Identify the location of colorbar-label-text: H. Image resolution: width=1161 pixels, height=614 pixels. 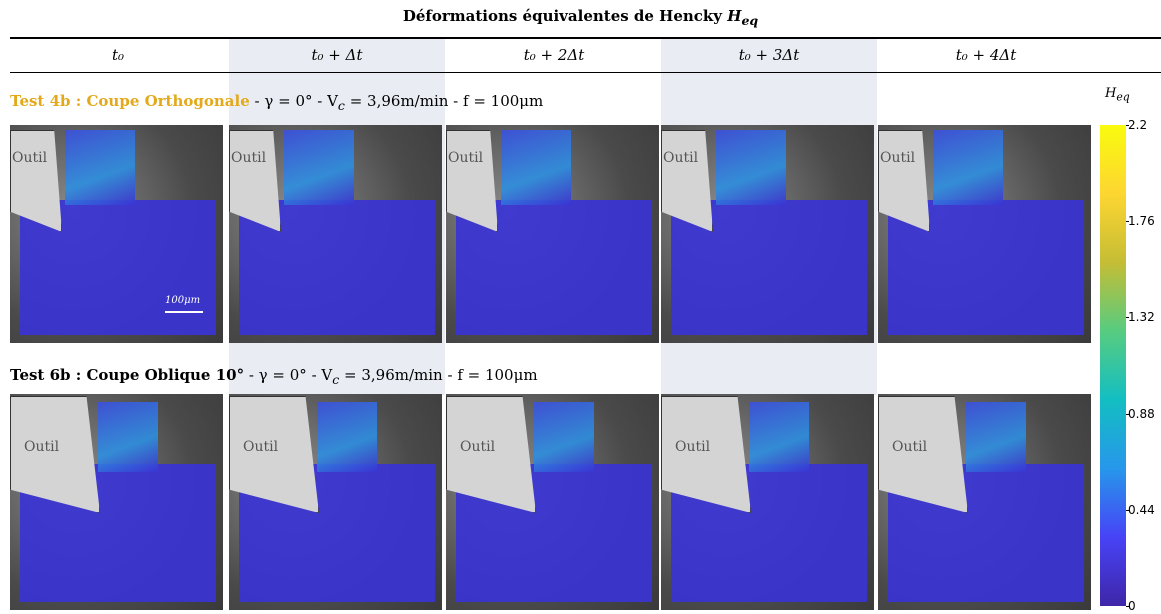
(1111, 93).